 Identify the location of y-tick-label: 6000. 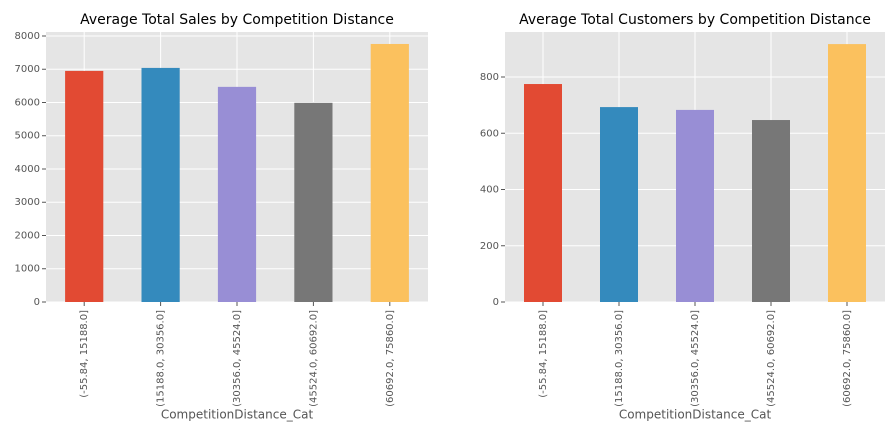
(27, 102).